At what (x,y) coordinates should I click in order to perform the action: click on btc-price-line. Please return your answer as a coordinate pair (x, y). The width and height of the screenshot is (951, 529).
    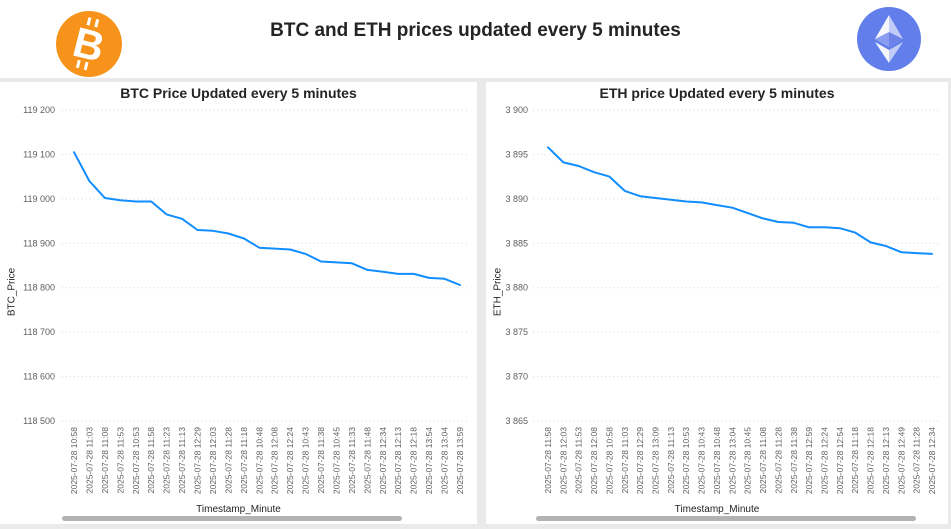
    Looking at the image, I should click on (267, 218).